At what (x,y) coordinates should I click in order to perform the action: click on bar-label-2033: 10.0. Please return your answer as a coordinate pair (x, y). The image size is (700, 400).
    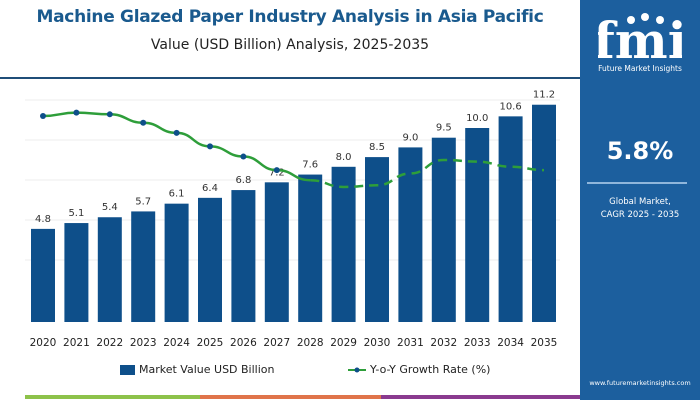
    Looking at the image, I should click on (477, 118).